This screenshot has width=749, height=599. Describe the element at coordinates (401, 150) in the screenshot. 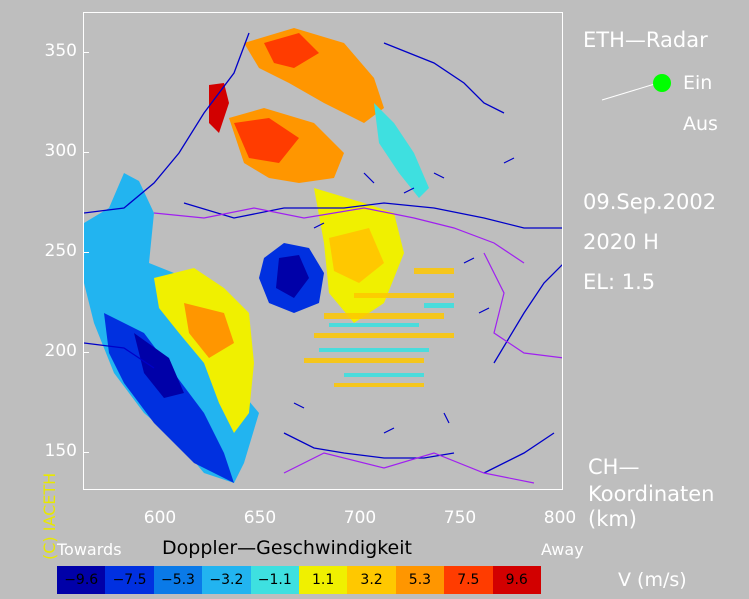

I see `echo-region-northeast-band` at that location.